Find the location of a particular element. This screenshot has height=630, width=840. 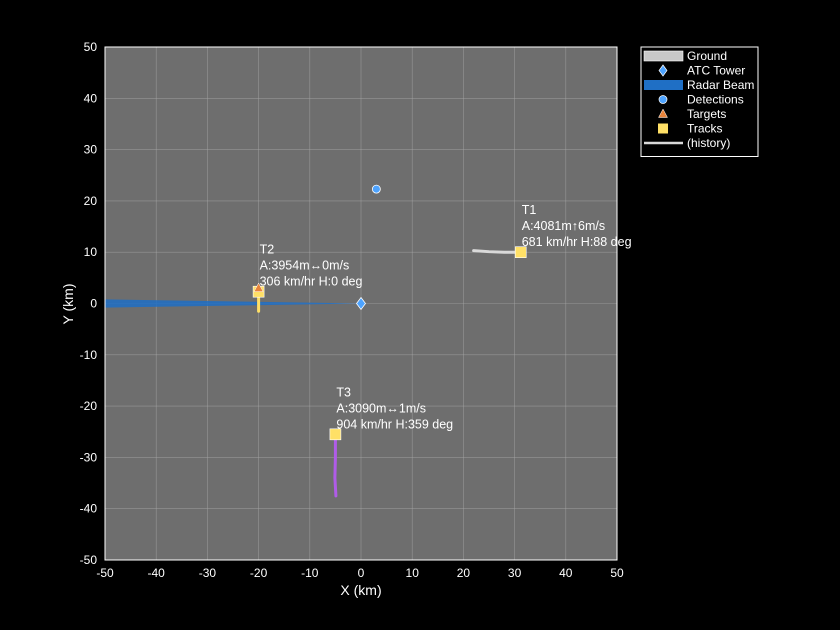

x-axis-label: X (km) is located at coordinates (360, 590).